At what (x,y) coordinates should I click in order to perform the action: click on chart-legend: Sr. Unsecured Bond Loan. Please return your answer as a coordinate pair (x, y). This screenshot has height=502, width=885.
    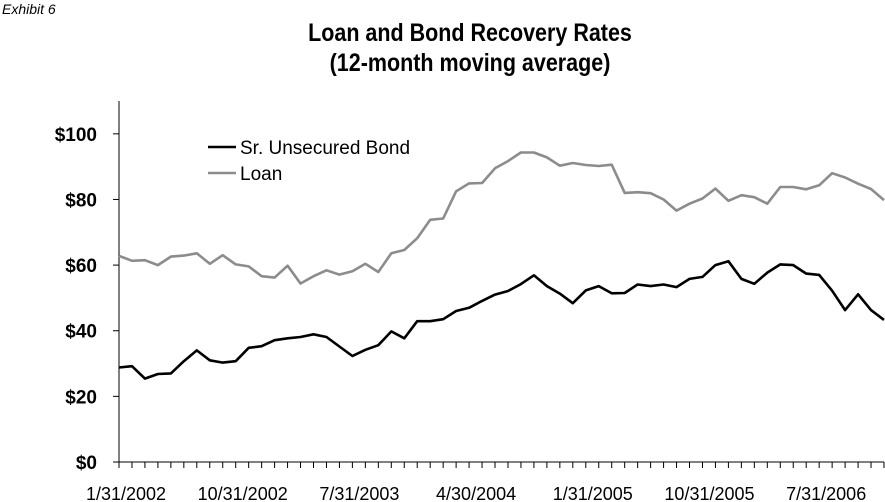
    Looking at the image, I should click on (309, 161).